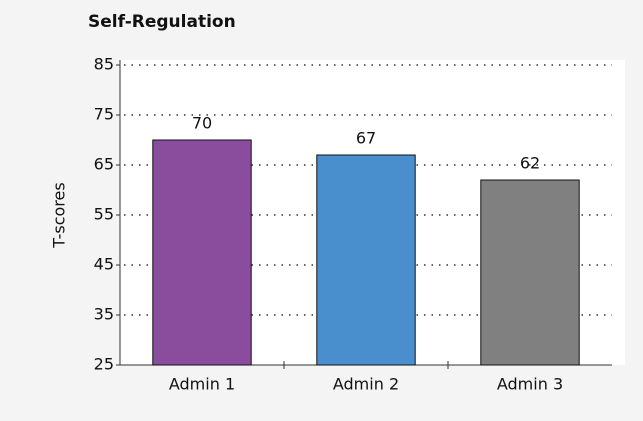 The width and height of the screenshot is (643, 421). I want to click on y-tick-label: 45, so click(104, 264).